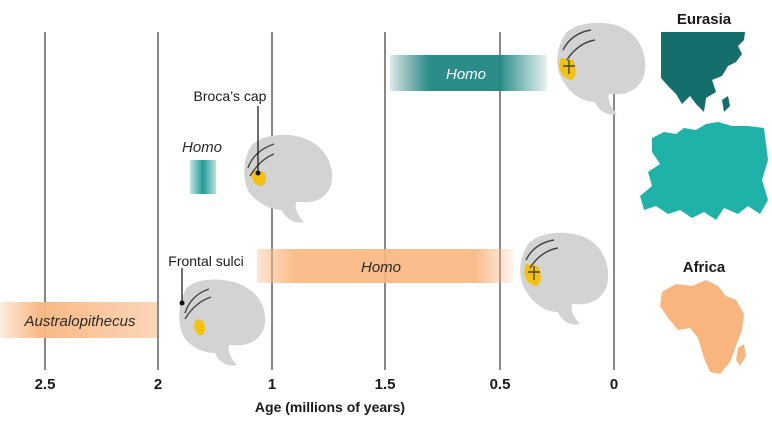  I want to click on frontal-sulci-label: Frontal sulci, so click(205, 261).